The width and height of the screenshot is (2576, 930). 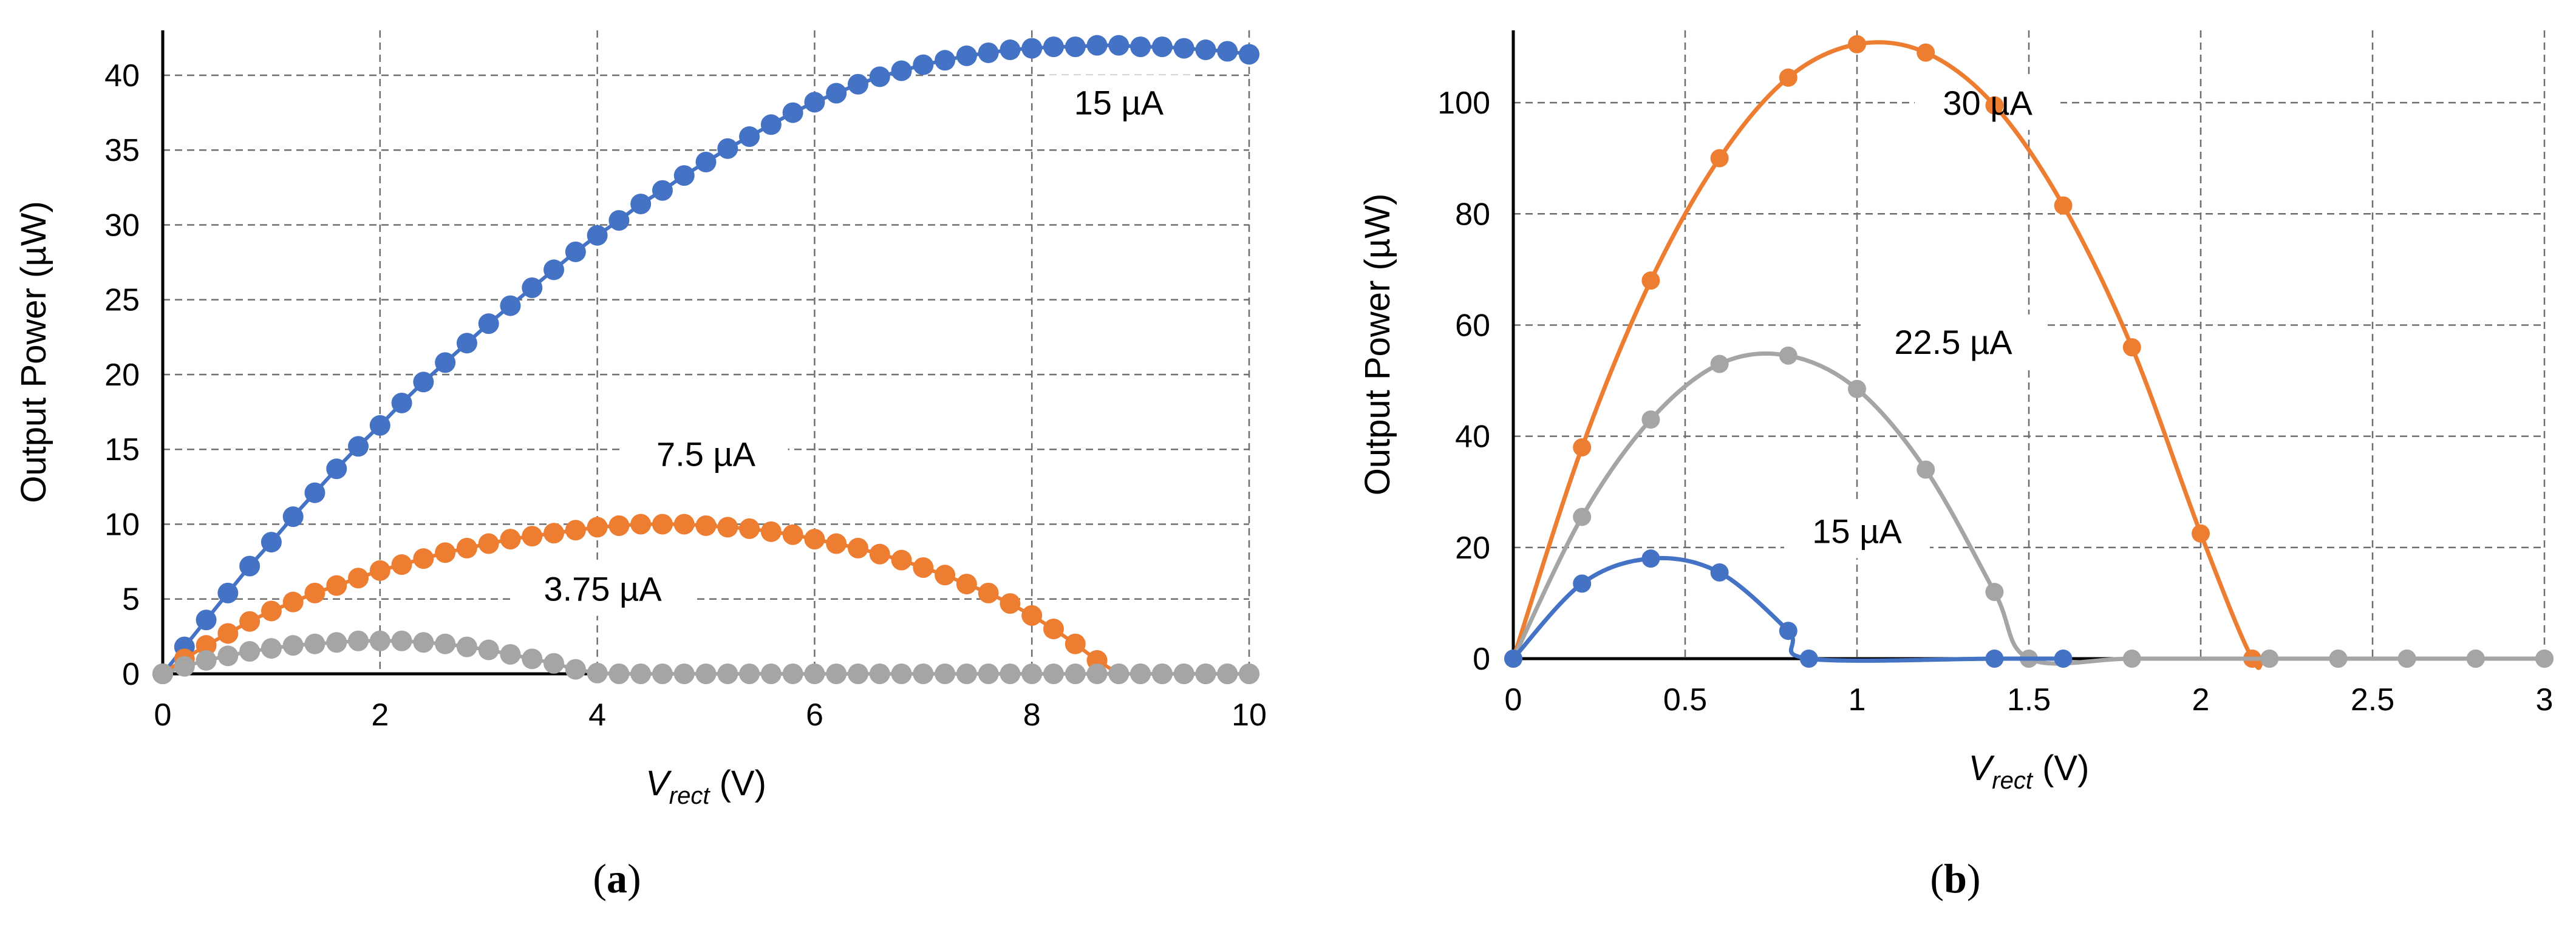 I want to click on panel-label-close: ), so click(x=634, y=878).